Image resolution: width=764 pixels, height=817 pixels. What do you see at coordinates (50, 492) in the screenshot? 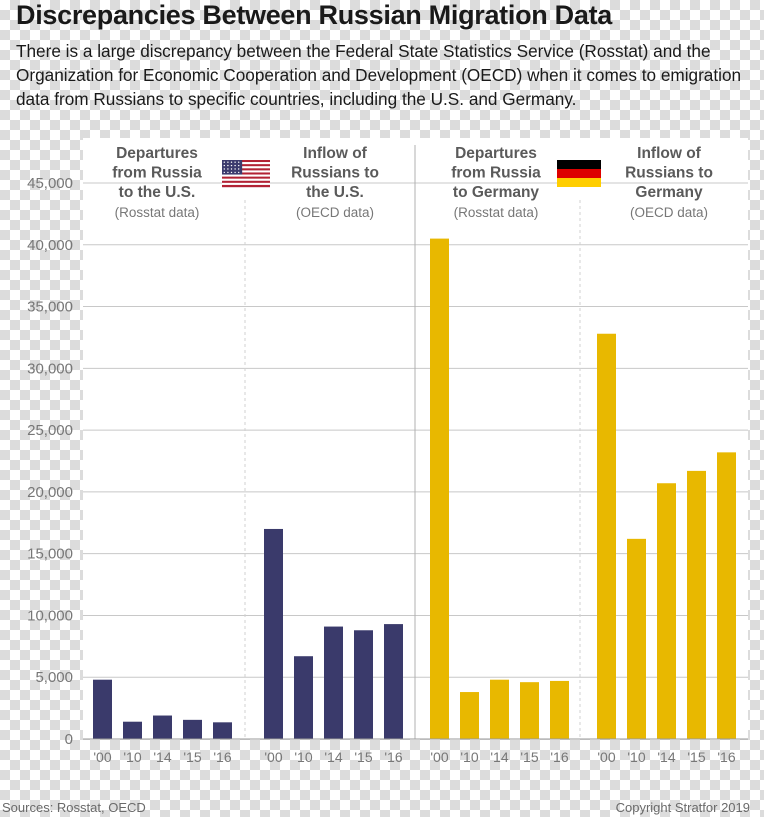
I see `y-tick-label: 20,000` at bounding box center [50, 492].